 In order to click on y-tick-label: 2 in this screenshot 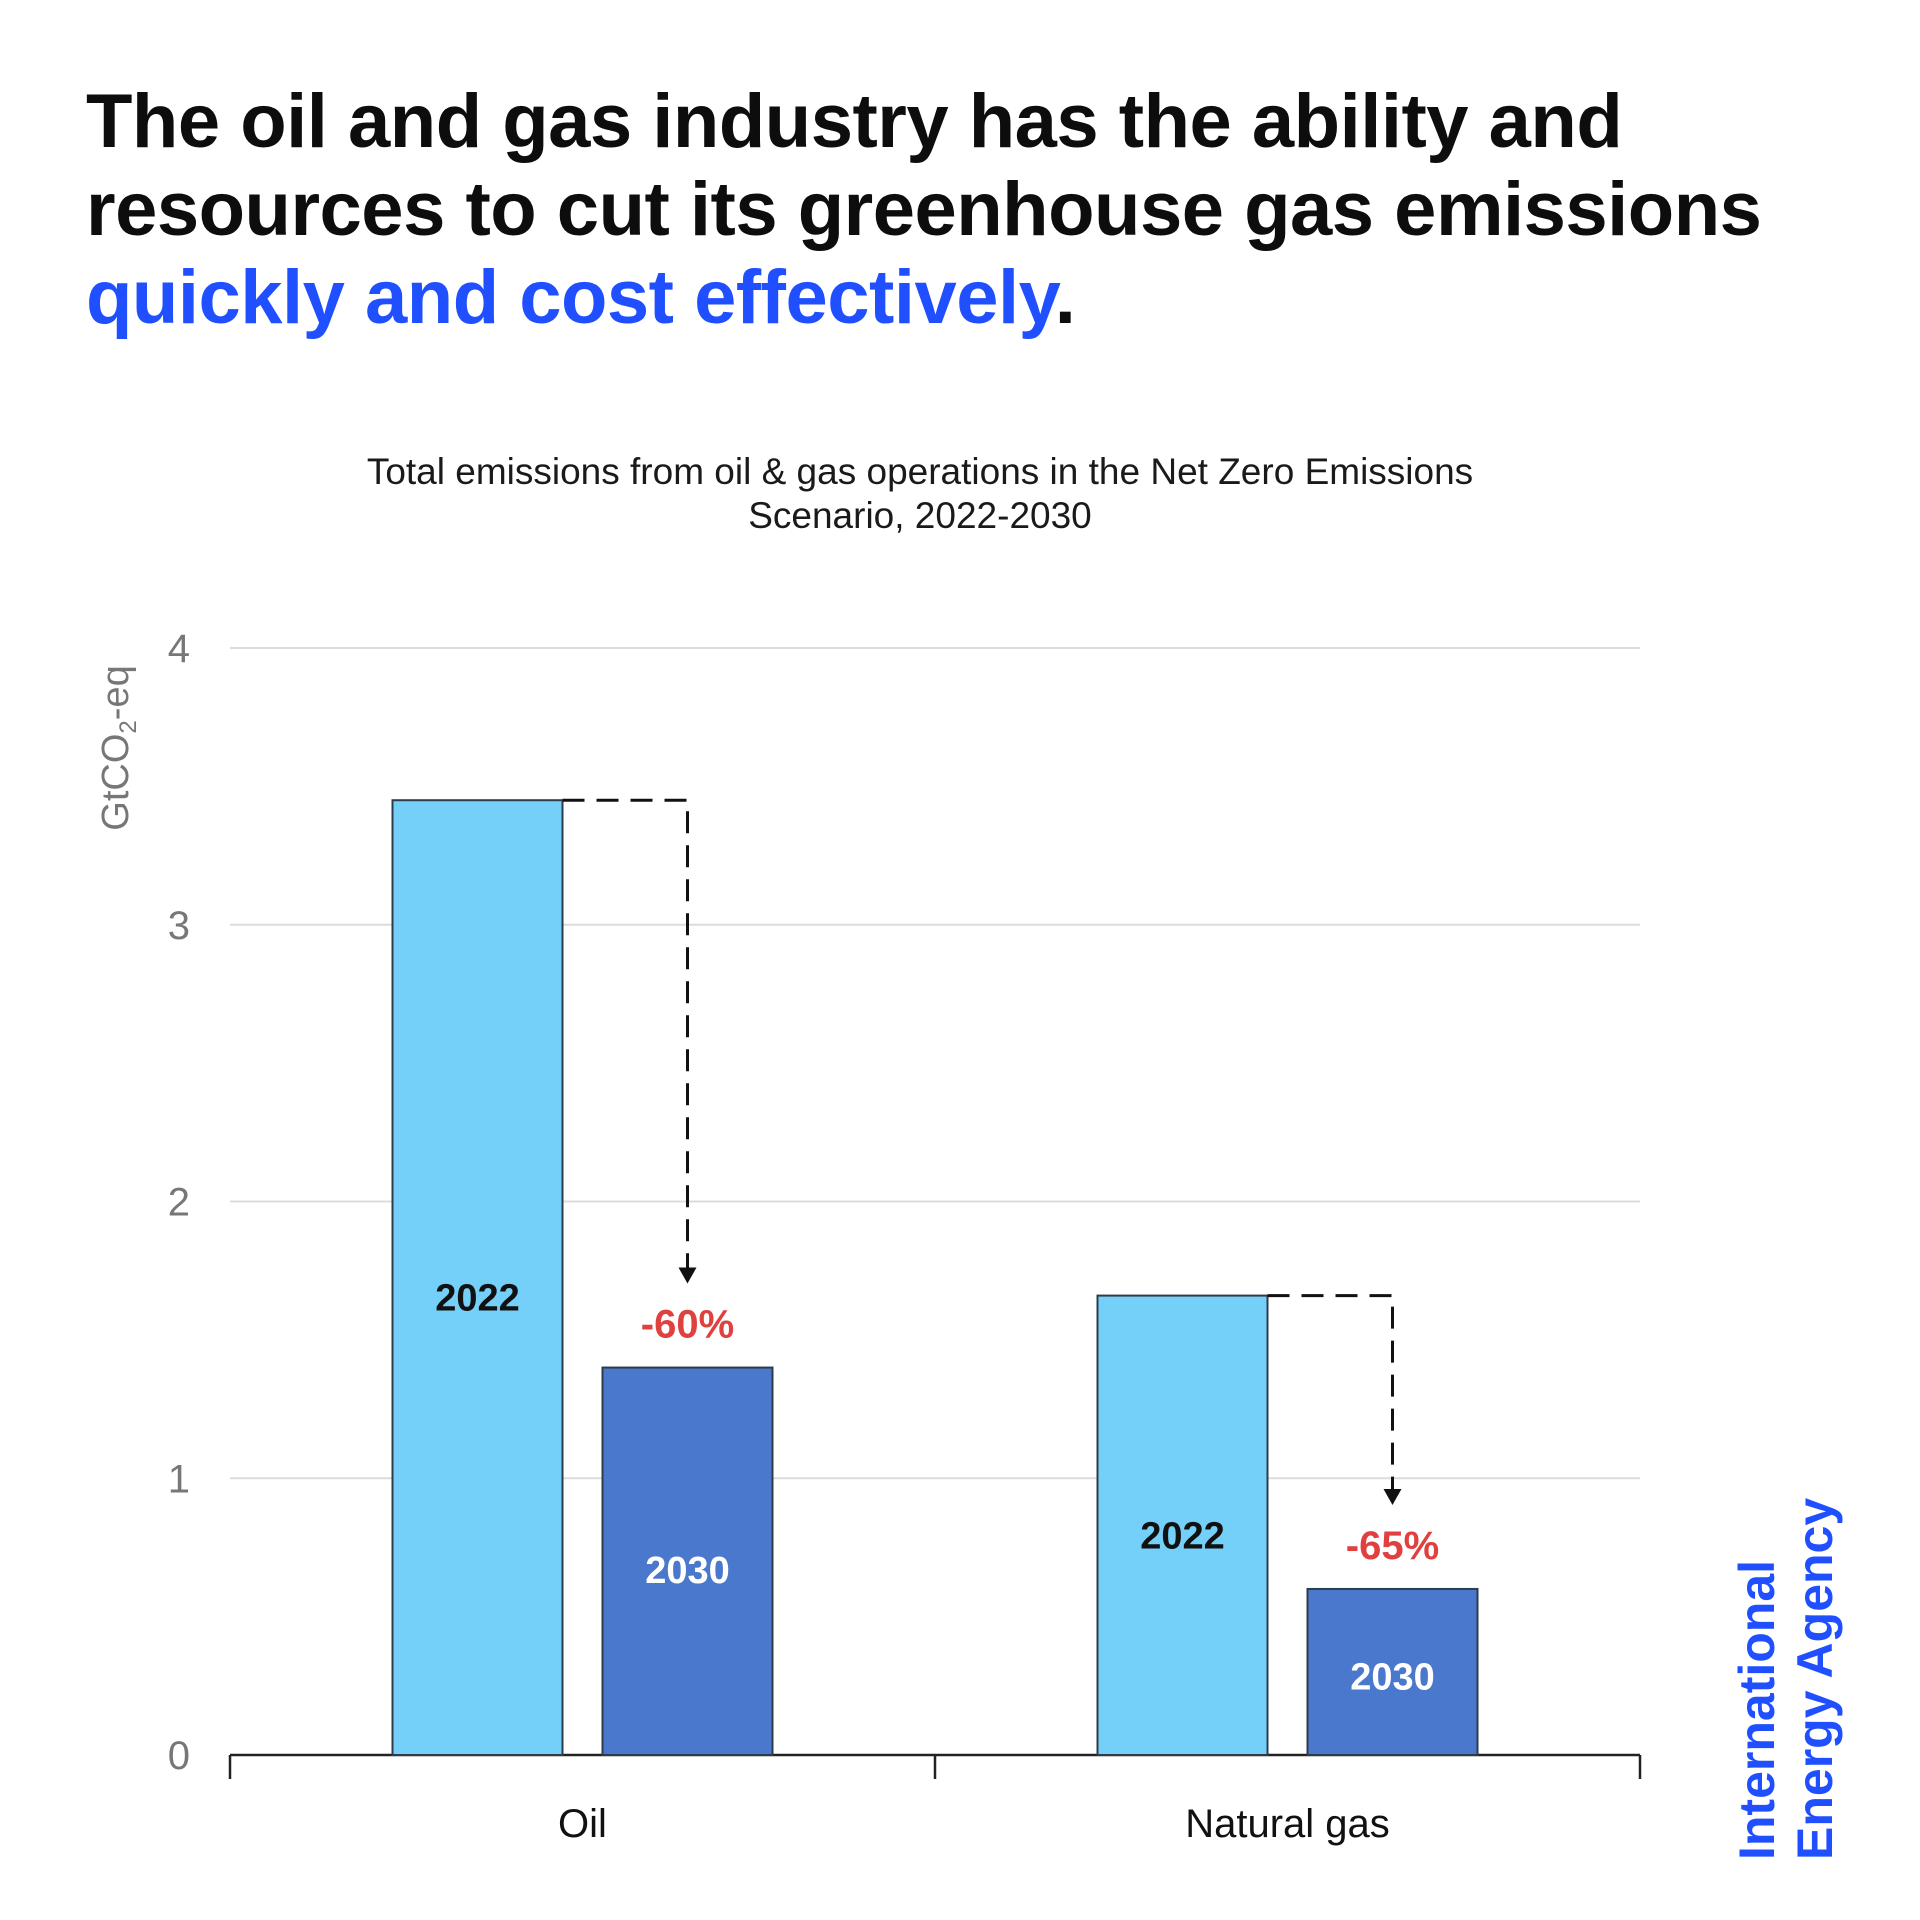, I will do `click(179, 1203)`.